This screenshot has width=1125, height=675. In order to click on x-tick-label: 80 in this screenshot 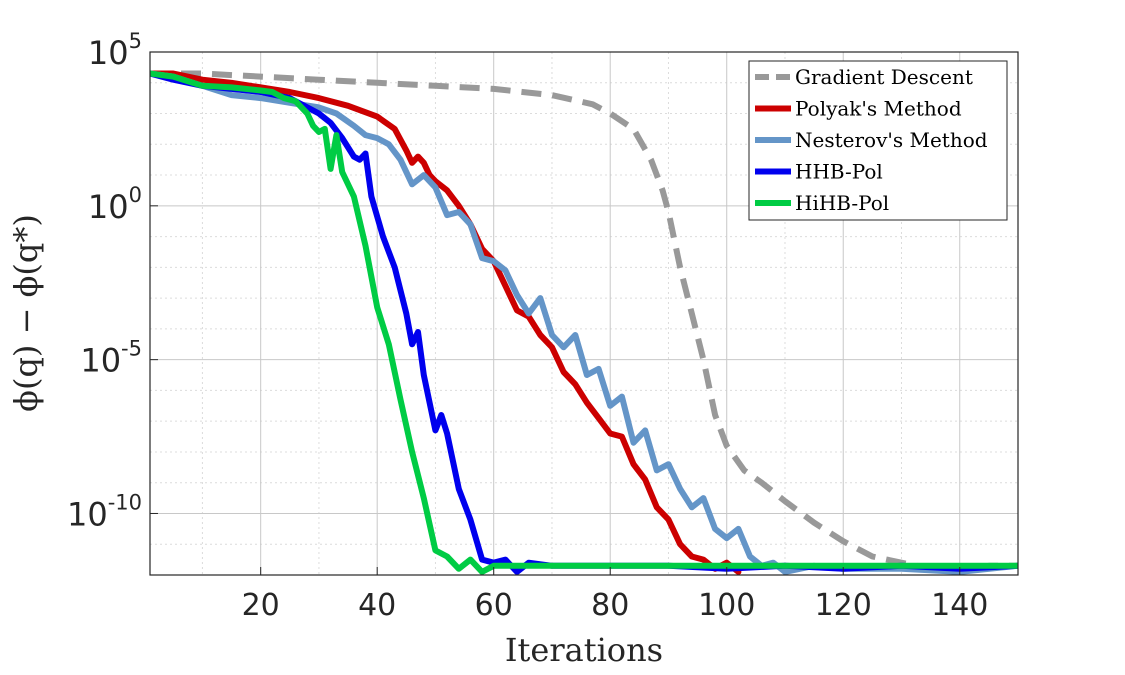, I will do `click(610, 605)`.